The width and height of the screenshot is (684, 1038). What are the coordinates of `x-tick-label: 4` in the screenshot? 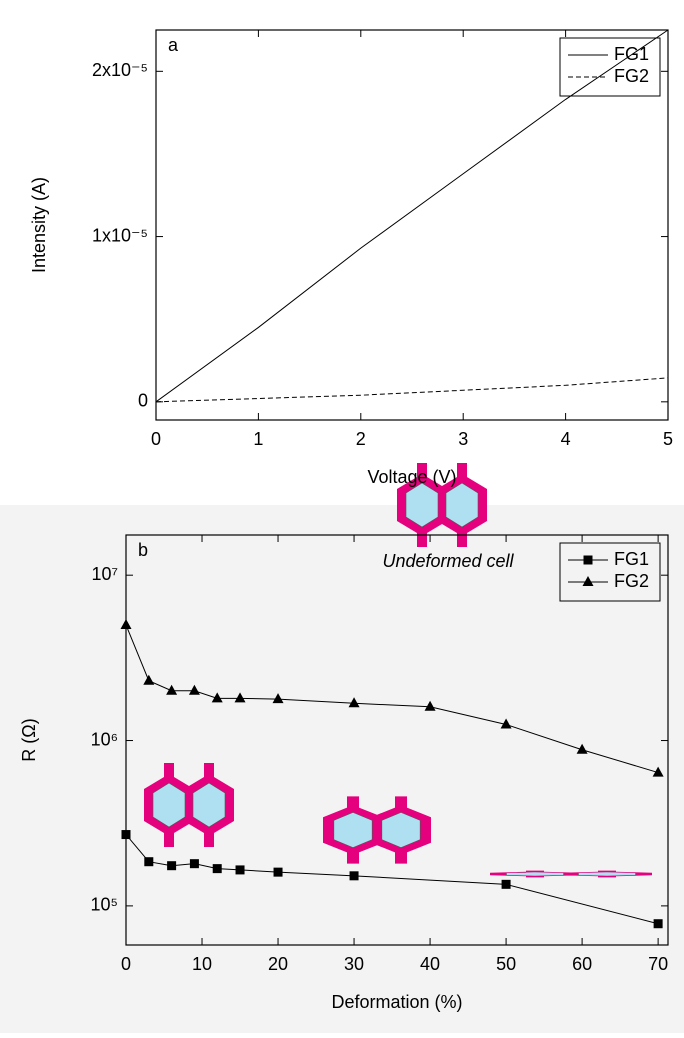 It's located at (566, 439).